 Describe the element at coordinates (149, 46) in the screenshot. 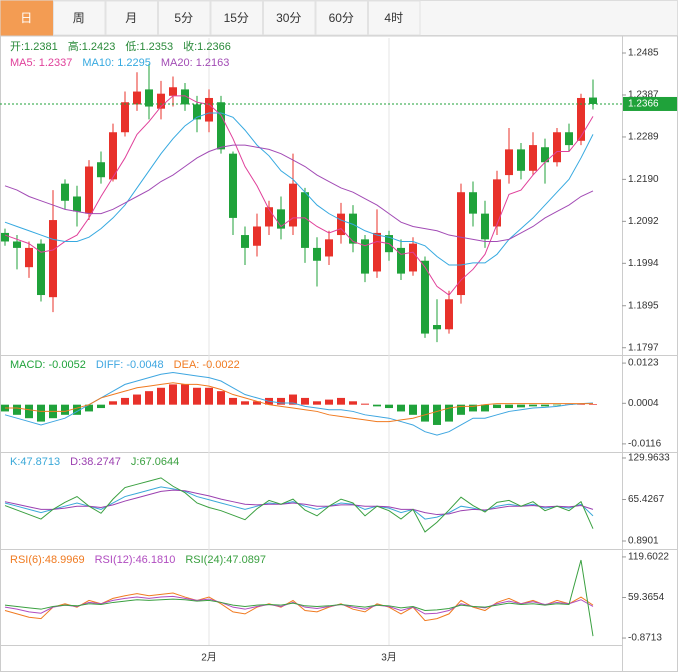

I see `ohlc-info: 低:1.2353` at that location.